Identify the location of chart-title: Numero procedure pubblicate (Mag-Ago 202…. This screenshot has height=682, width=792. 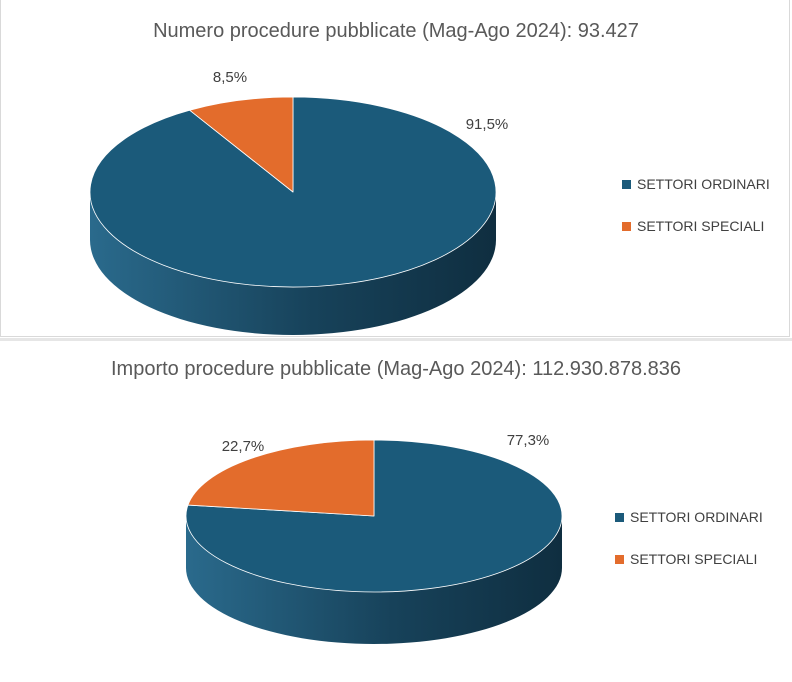
(396, 31).